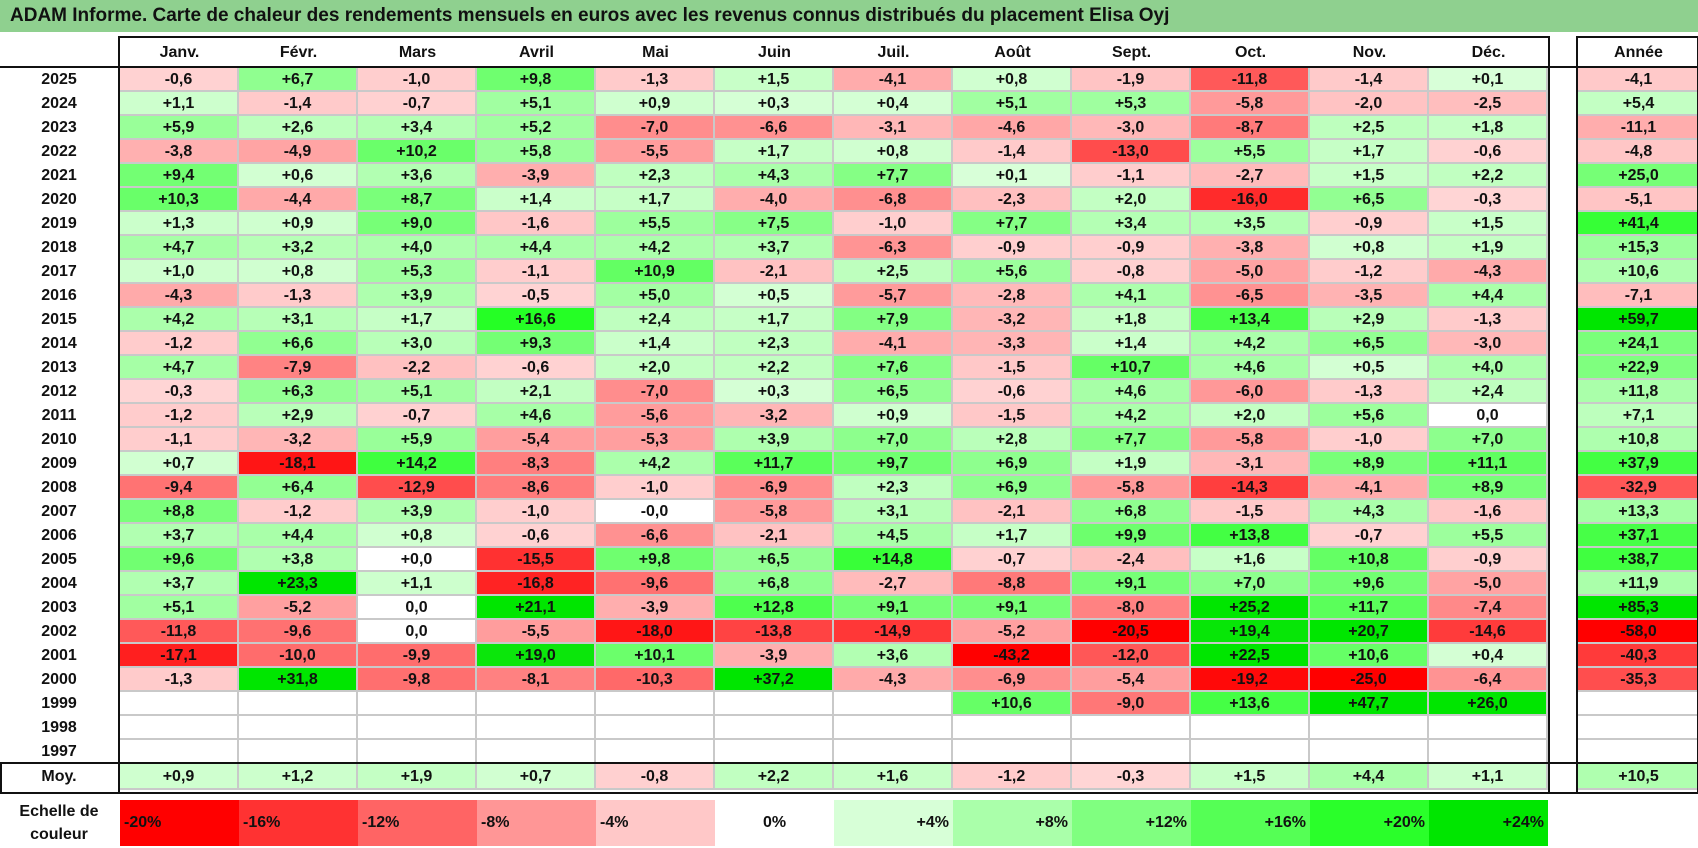  What do you see at coordinates (893, 777) in the screenshot?
I see `average-cell: +1,6` at bounding box center [893, 777].